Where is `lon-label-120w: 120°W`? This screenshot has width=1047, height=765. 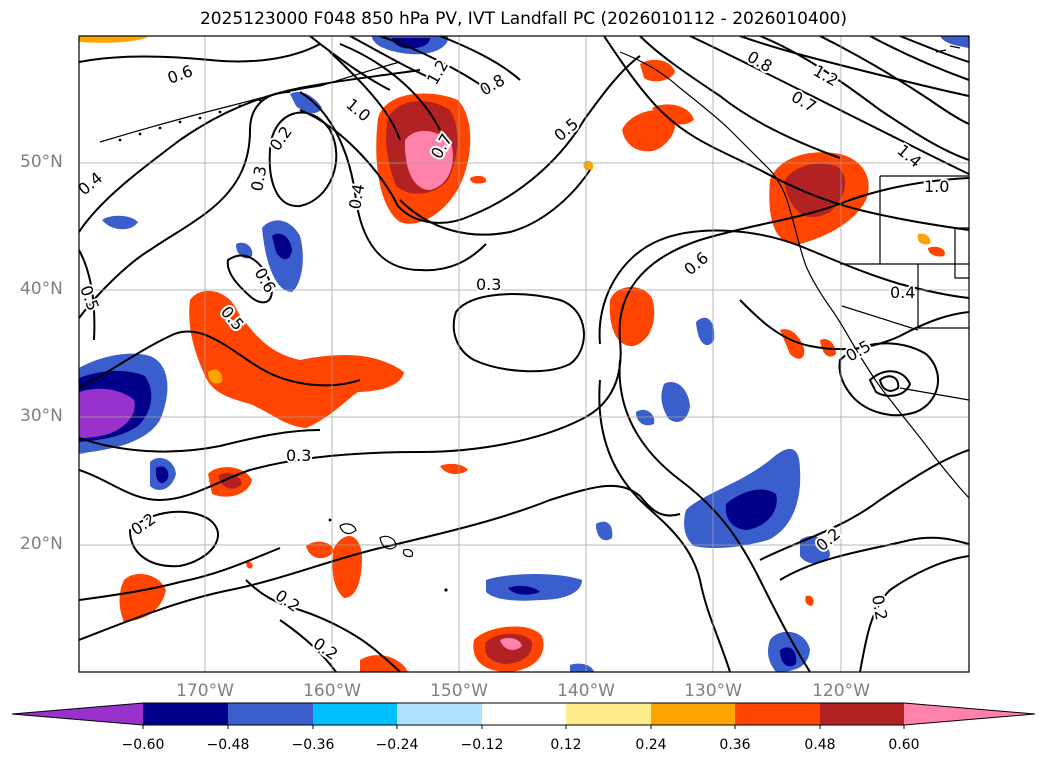 lon-label-120w: 120°W is located at coordinates (841, 691).